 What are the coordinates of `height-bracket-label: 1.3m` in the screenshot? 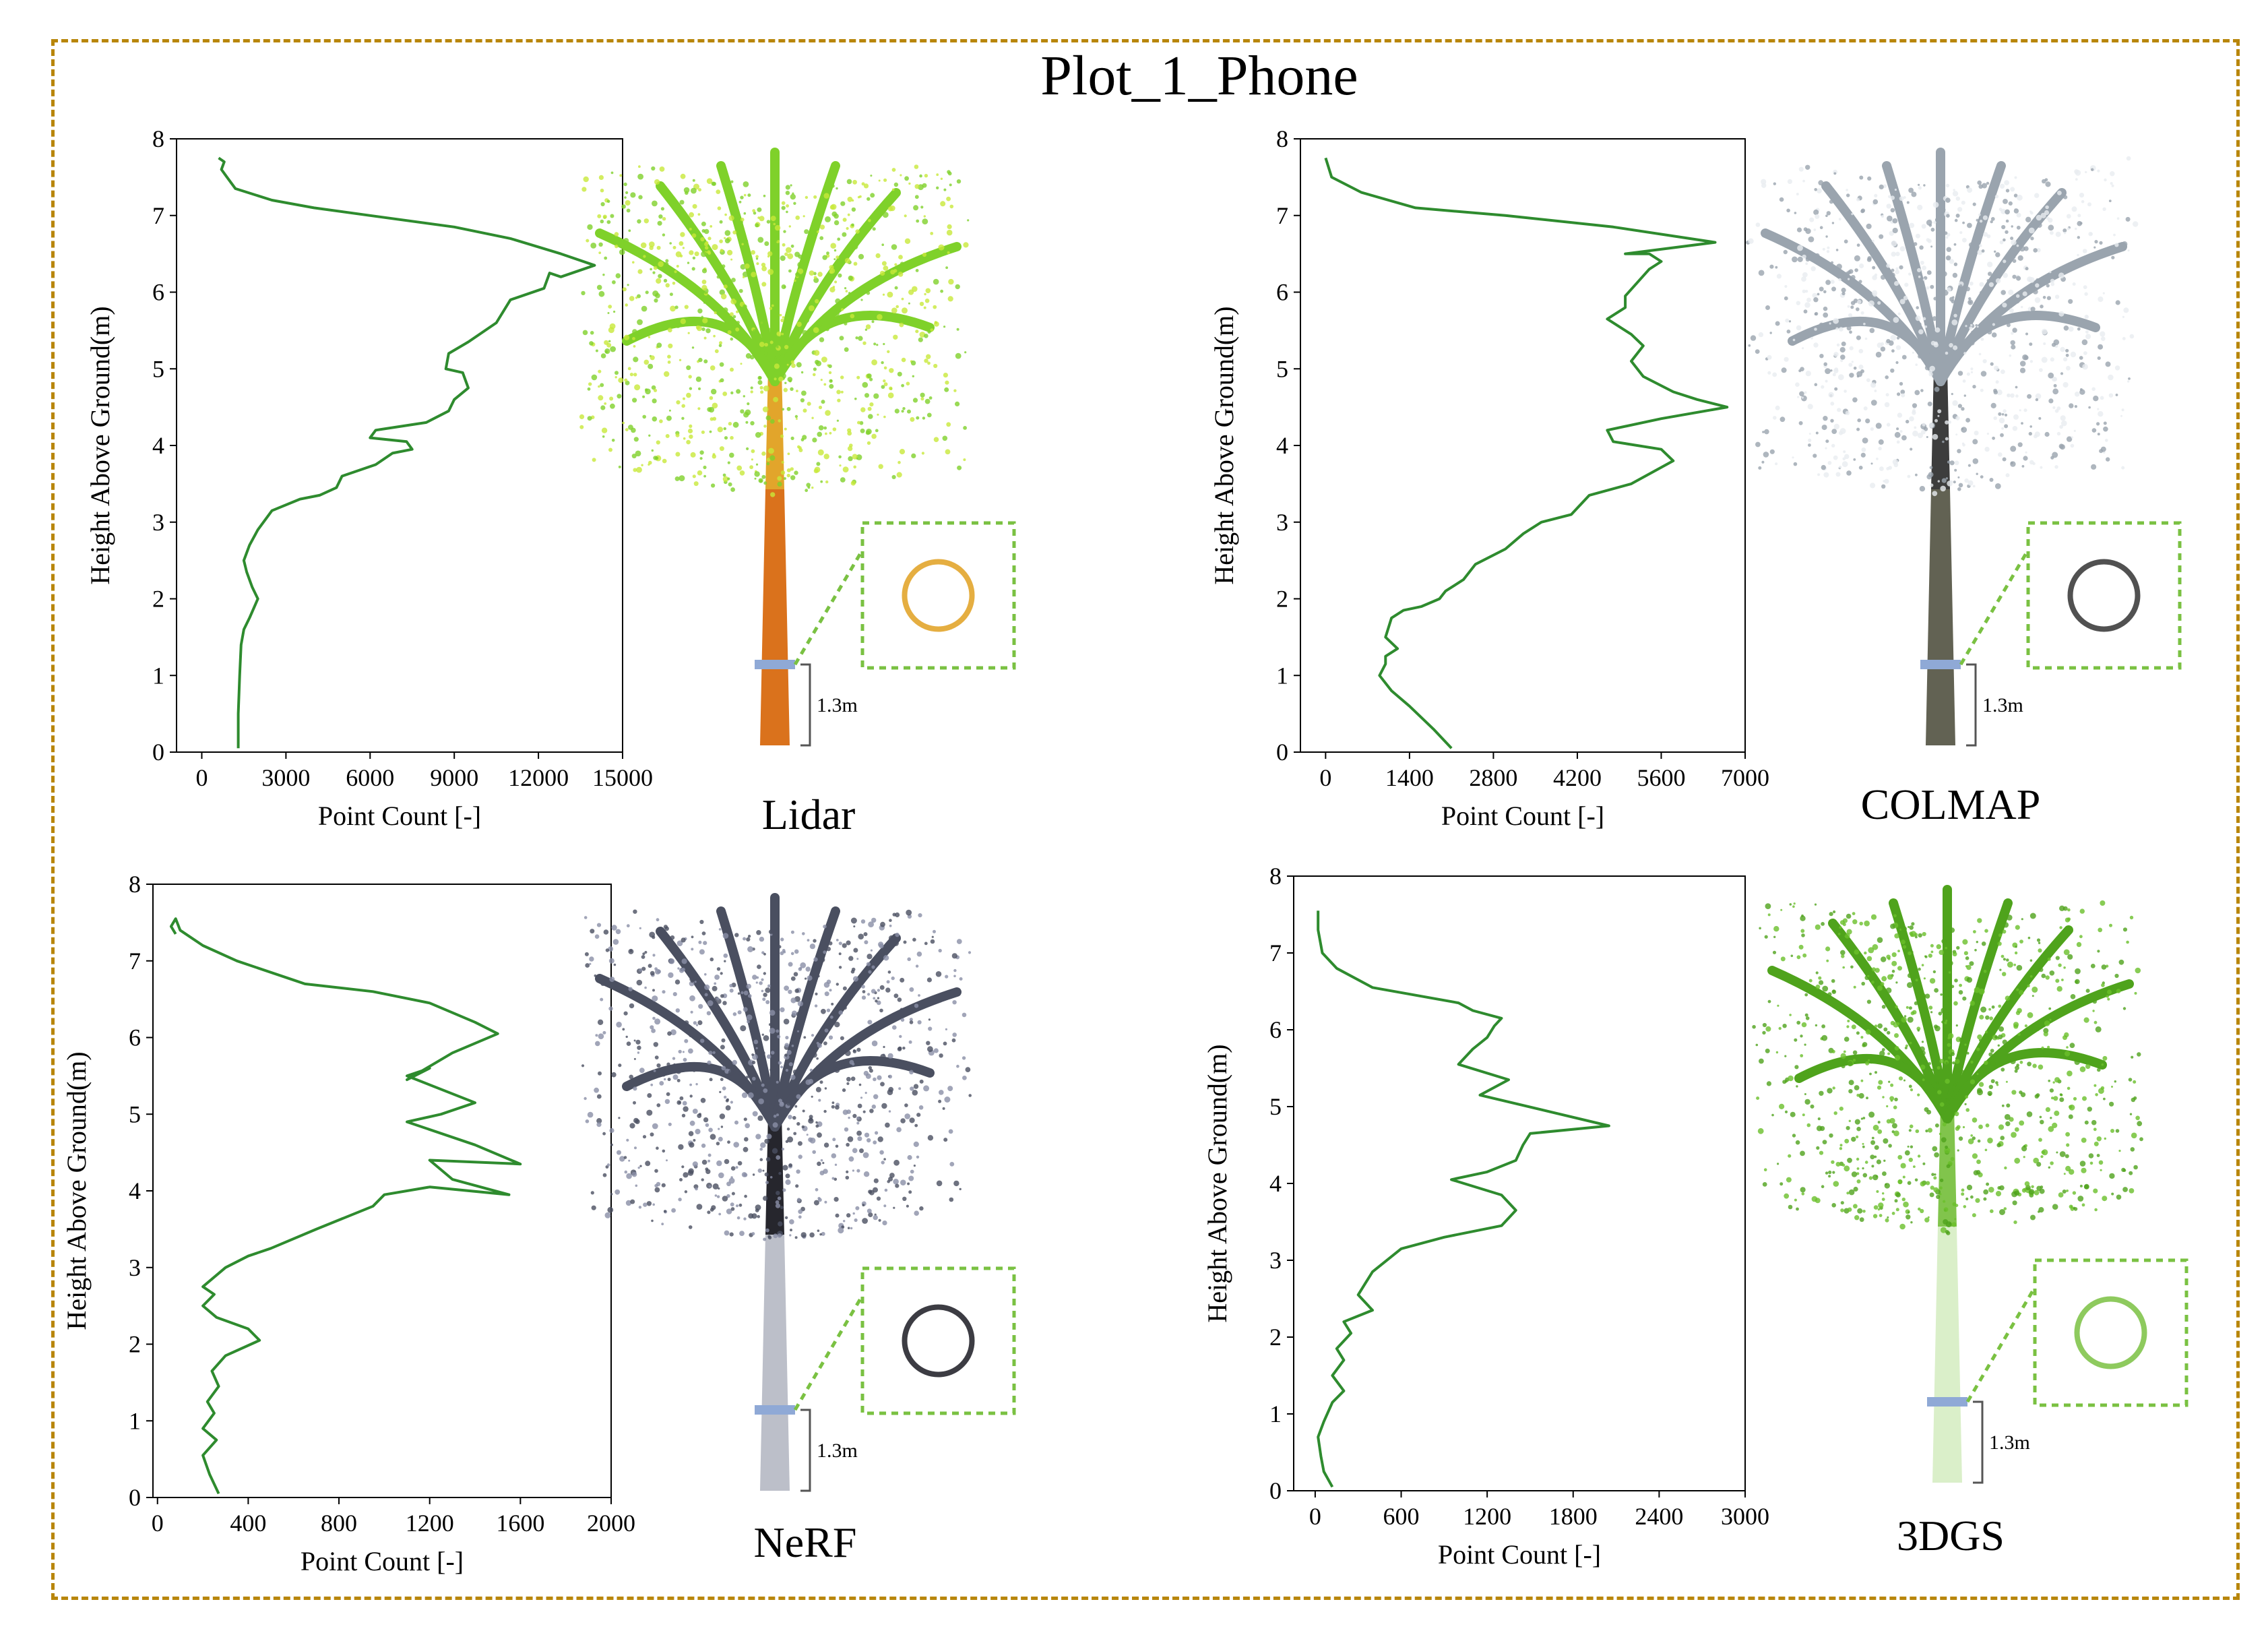 It's located at (837, 1451).